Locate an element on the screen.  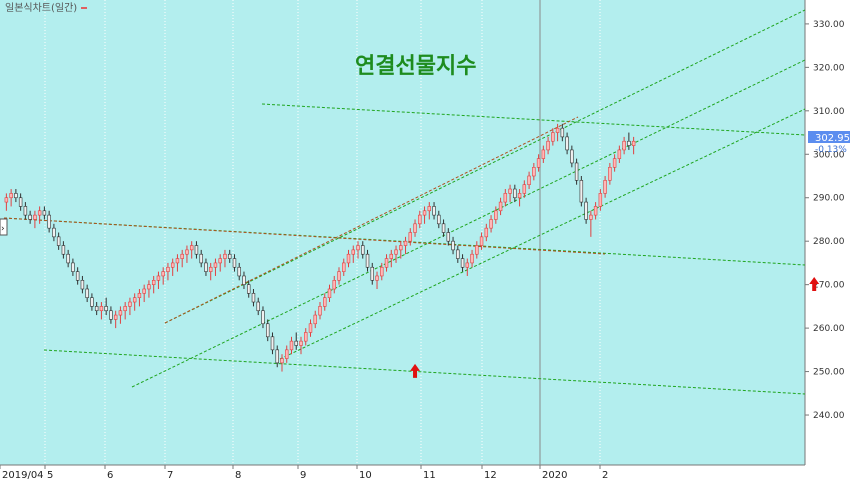
x-tick-label: 5 is located at coordinates (50, 475).